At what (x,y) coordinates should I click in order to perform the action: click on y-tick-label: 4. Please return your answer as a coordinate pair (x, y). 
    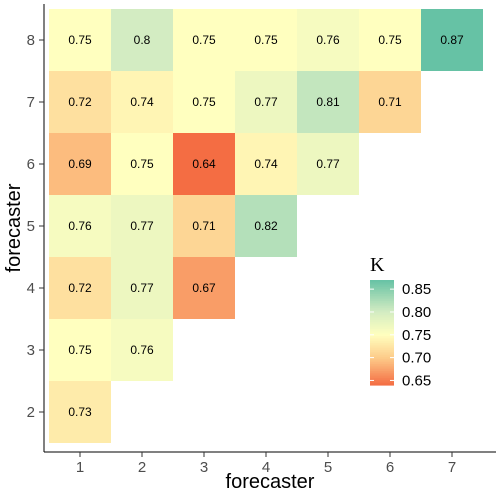
    Looking at the image, I should click on (31, 288).